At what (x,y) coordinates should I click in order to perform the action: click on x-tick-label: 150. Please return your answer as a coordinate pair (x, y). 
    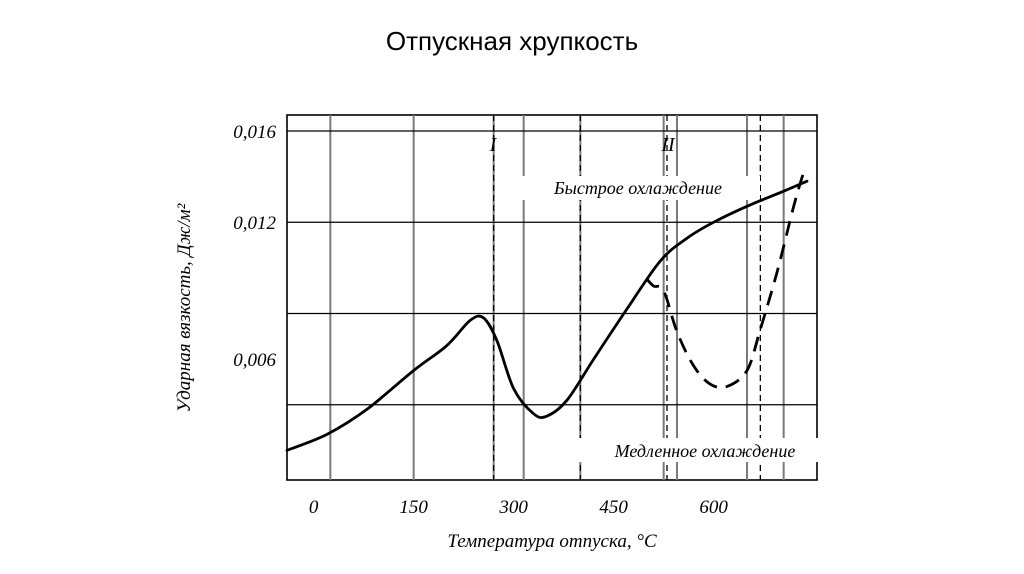
    Looking at the image, I should click on (413, 507).